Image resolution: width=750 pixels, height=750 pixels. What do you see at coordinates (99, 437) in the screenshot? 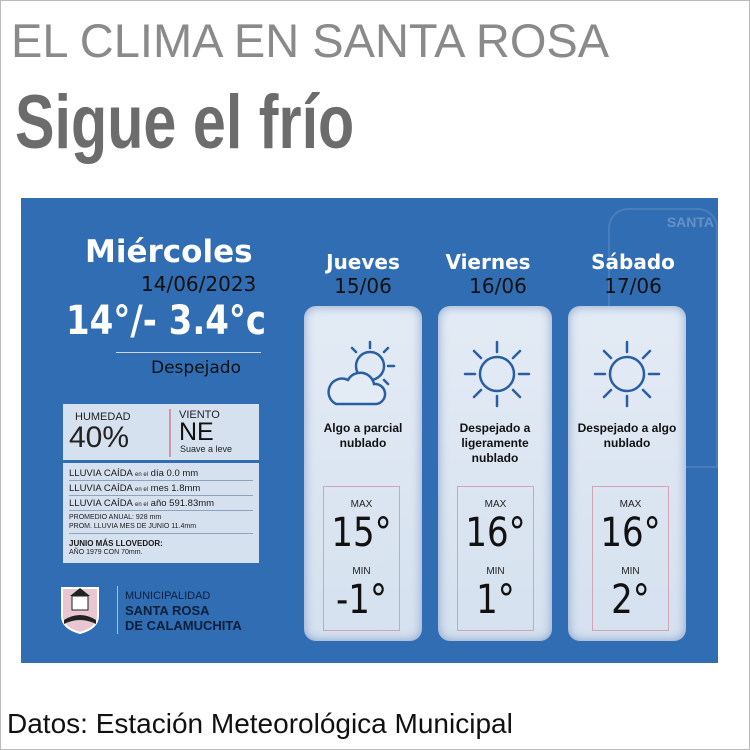
I see `humidity-value: 40%` at bounding box center [99, 437].